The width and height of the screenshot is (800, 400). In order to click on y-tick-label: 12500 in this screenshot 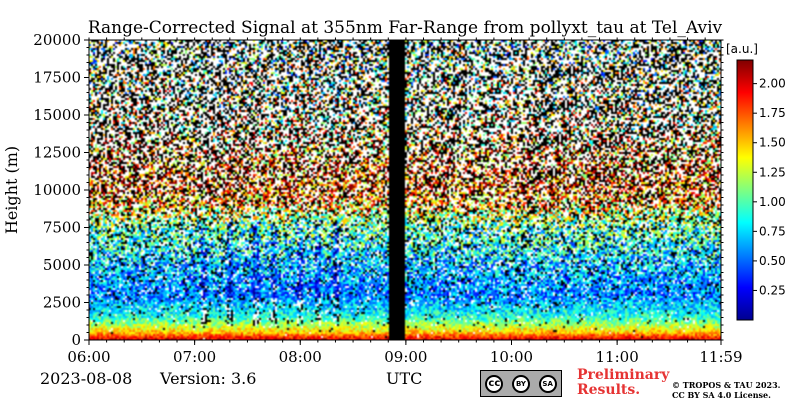, I will do `click(57, 153)`.